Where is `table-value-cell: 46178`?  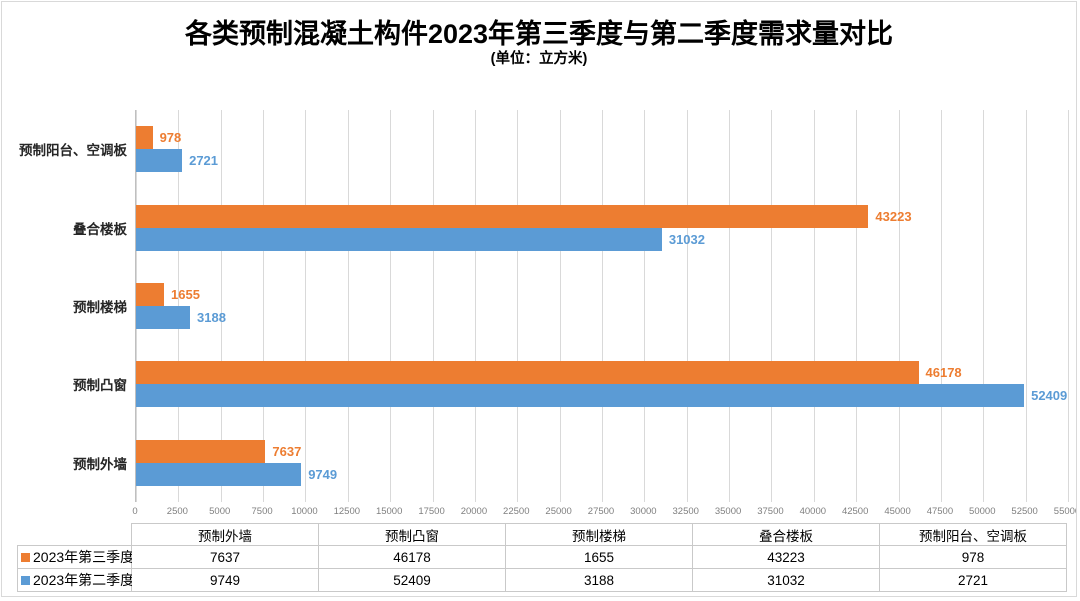
table-value-cell: 46178 is located at coordinates (412, 557).